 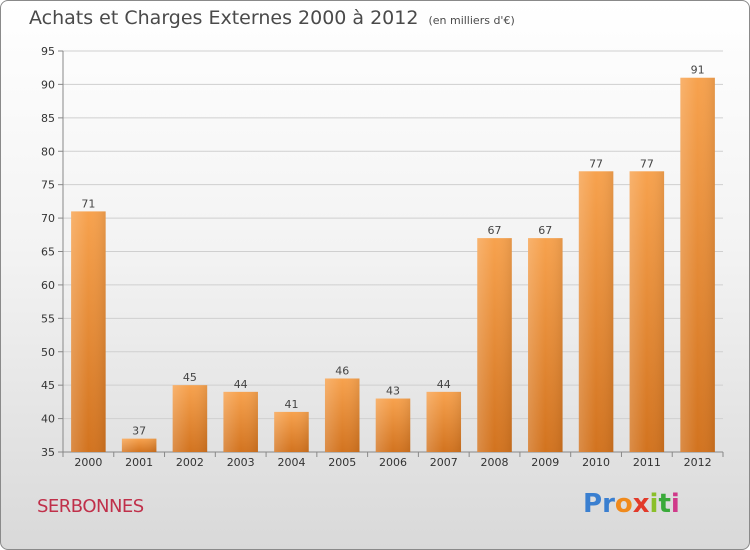 I want to click on value-label: 43, so click(x=393, y=391).